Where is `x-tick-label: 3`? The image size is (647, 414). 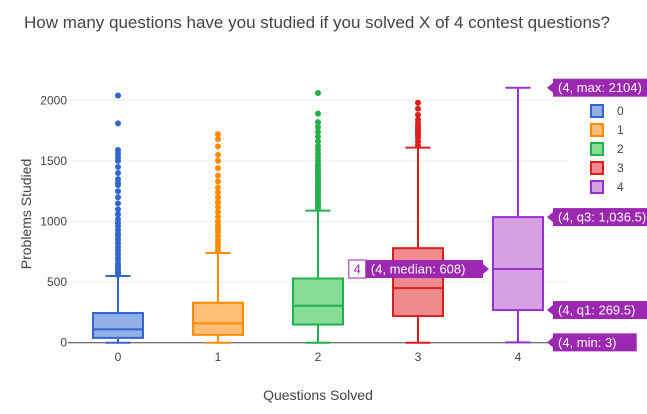
x-tick-label: 3 is located at coordinates (418, 357).